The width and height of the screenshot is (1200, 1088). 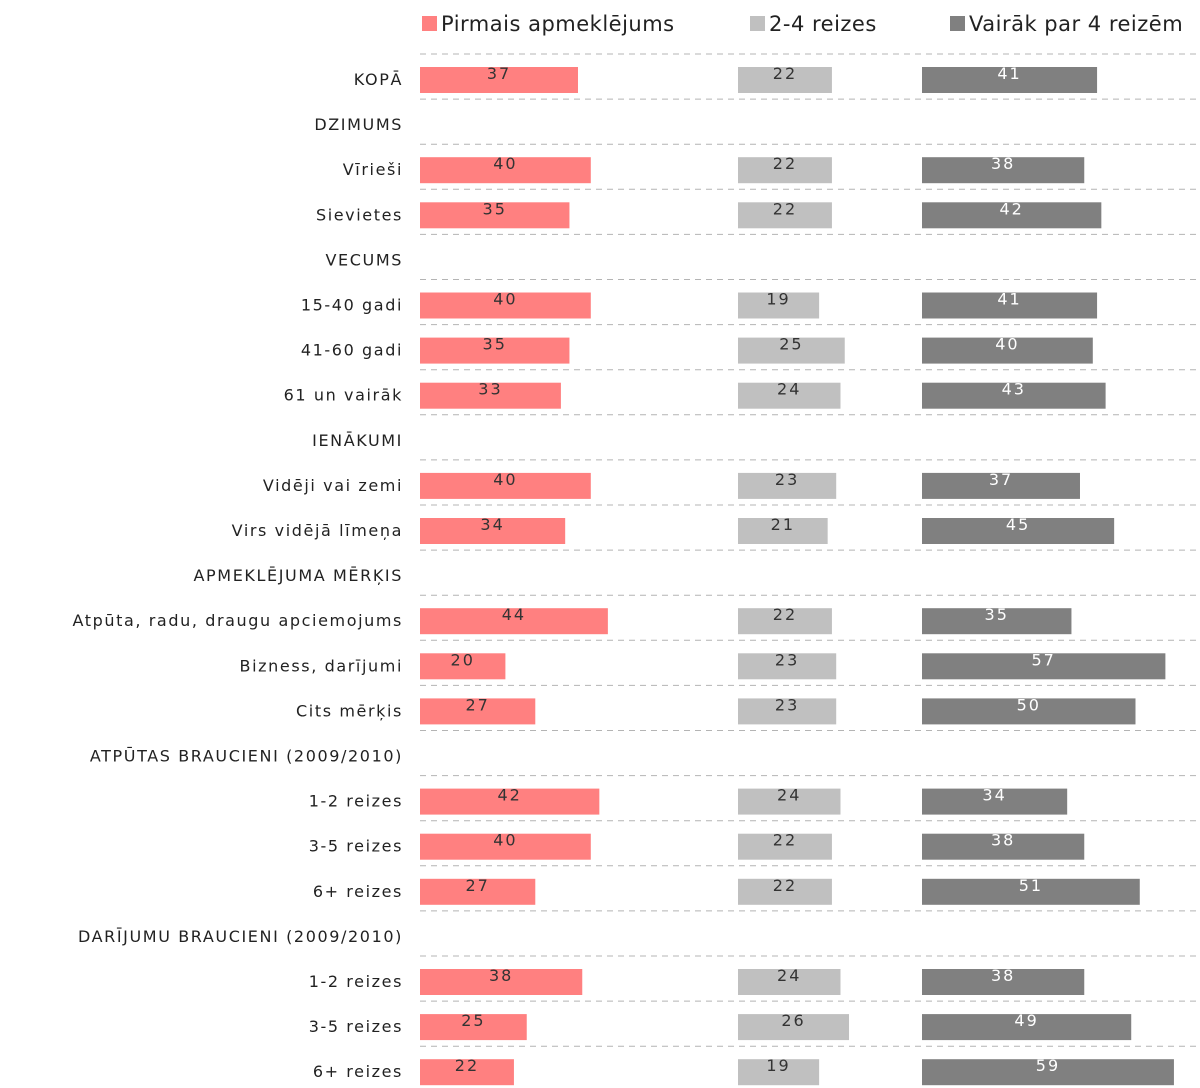 I want to click on row-label: Cits mērķis, so click(x=349, y=710).